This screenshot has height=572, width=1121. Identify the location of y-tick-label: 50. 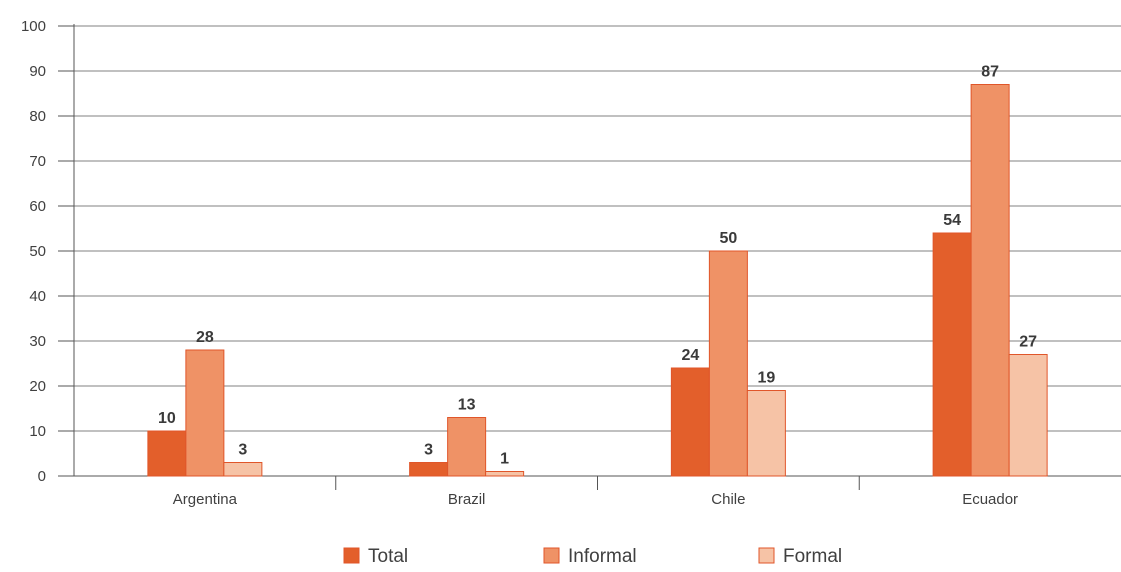
(37, 251).